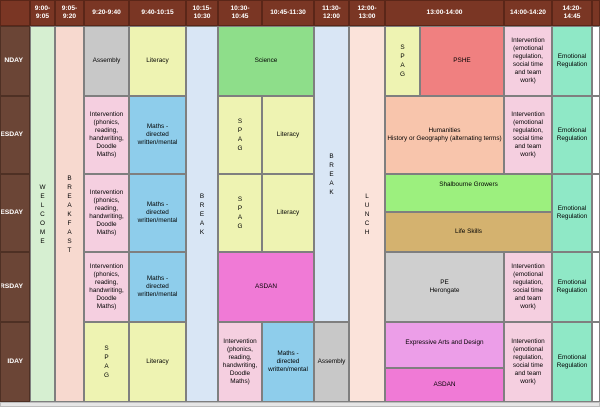 This screenshot has width=600, height=407. Describe the element at coordinates (367, 214) in the screenshot. I see `lunch-column: L U N C H` at that location.